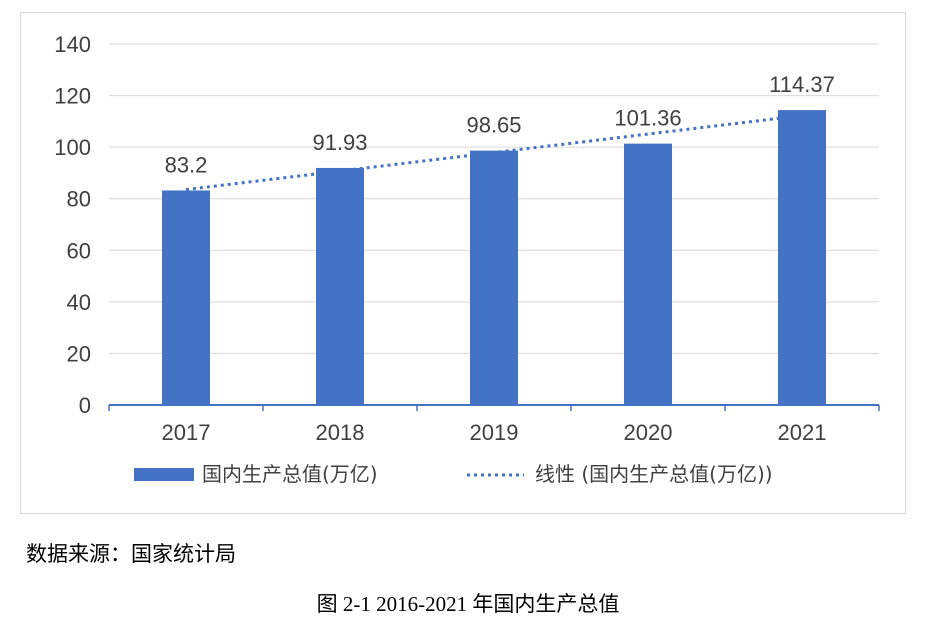 This screenshot has width=936, height=622. What do you see at coordinates (131, 554) in the screenshot?
I see `source-note: 数据来源：国家统计局` at bounding box center [131, 554].